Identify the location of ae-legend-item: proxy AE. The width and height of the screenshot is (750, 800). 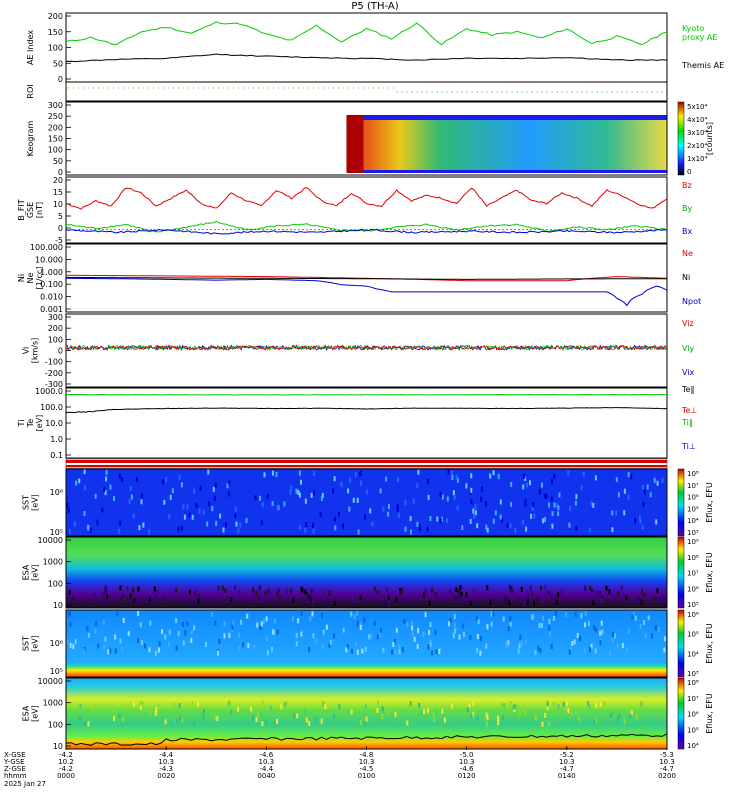
(699, 37).